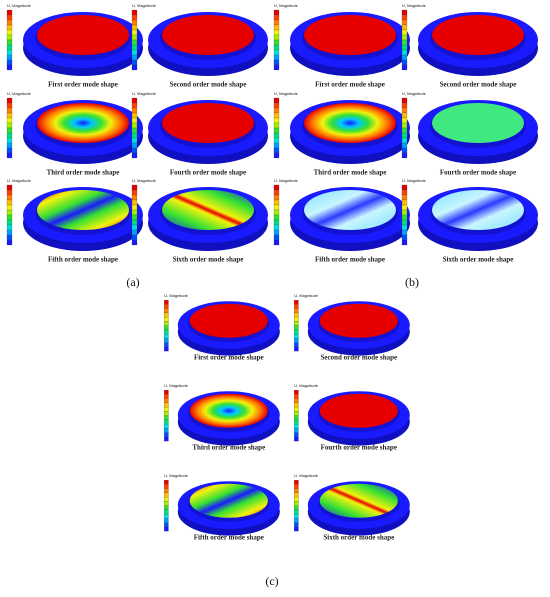  I want to click on mode-cell: U, Magnitude Second order mode shape, so click(469, 46).